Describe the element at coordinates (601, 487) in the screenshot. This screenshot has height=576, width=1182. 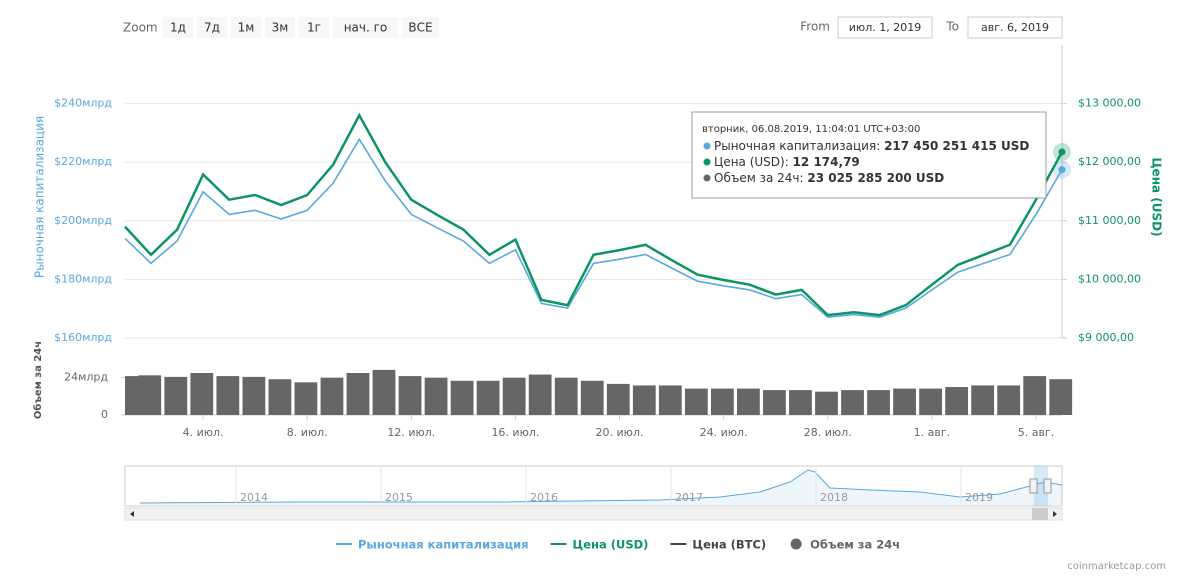
I see `navigator-area` at that location.